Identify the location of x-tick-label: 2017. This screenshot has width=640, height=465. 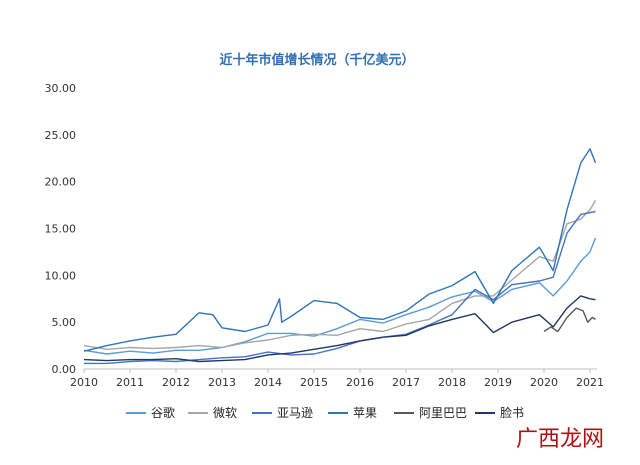
(406, 382).